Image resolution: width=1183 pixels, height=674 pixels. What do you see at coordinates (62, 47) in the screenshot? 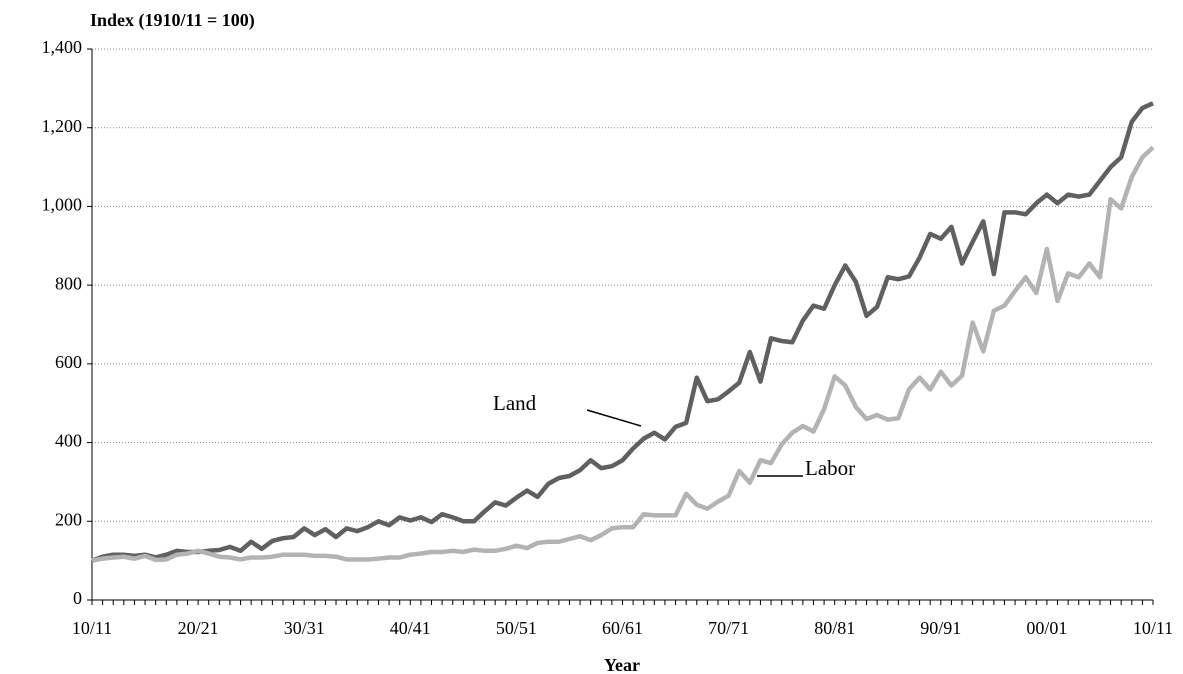
I see `y-tick-label: 1,400` at bounding box center [62, 47].